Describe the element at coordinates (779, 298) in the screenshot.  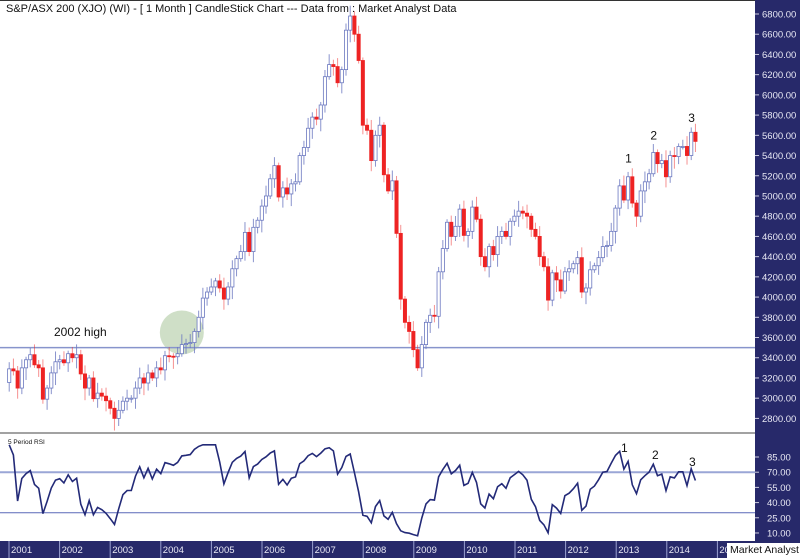
I see `price-tick-label: 4000.00` at that location.